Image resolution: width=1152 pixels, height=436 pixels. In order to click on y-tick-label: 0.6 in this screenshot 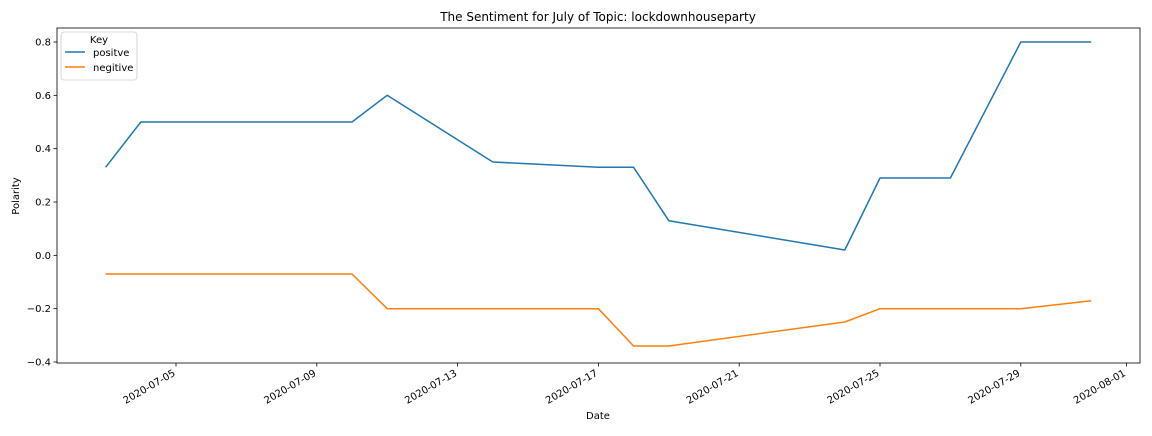, I will do `click(43, 96)`.